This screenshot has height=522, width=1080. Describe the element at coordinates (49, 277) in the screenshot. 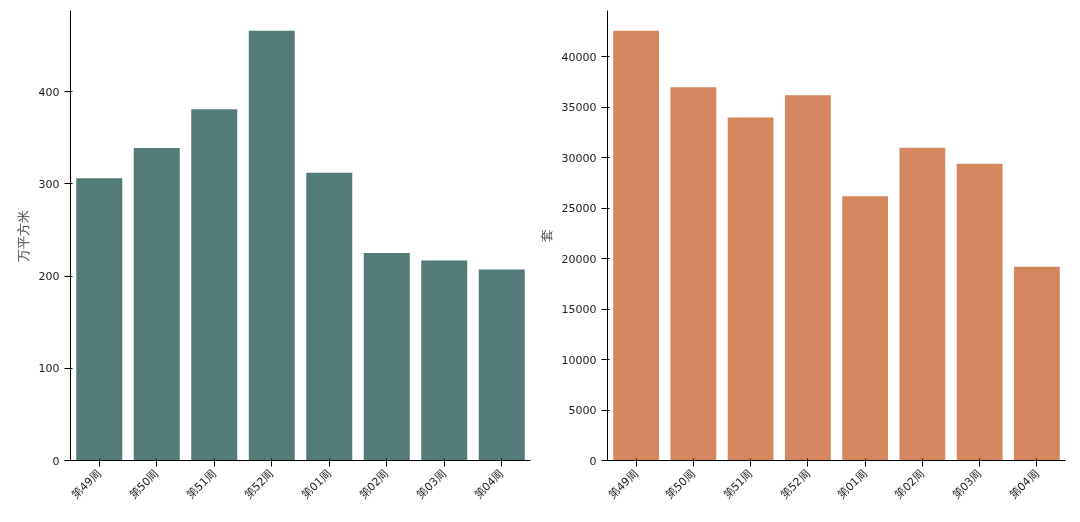

I see `y-tick-label: 200` at that location.